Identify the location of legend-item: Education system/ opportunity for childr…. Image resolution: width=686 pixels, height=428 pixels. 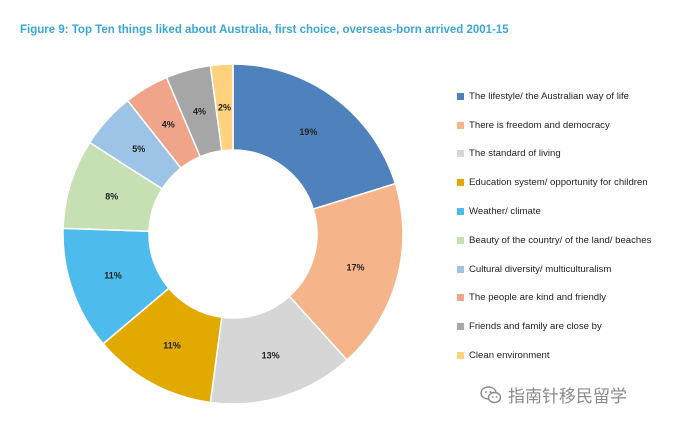
(554, 182).